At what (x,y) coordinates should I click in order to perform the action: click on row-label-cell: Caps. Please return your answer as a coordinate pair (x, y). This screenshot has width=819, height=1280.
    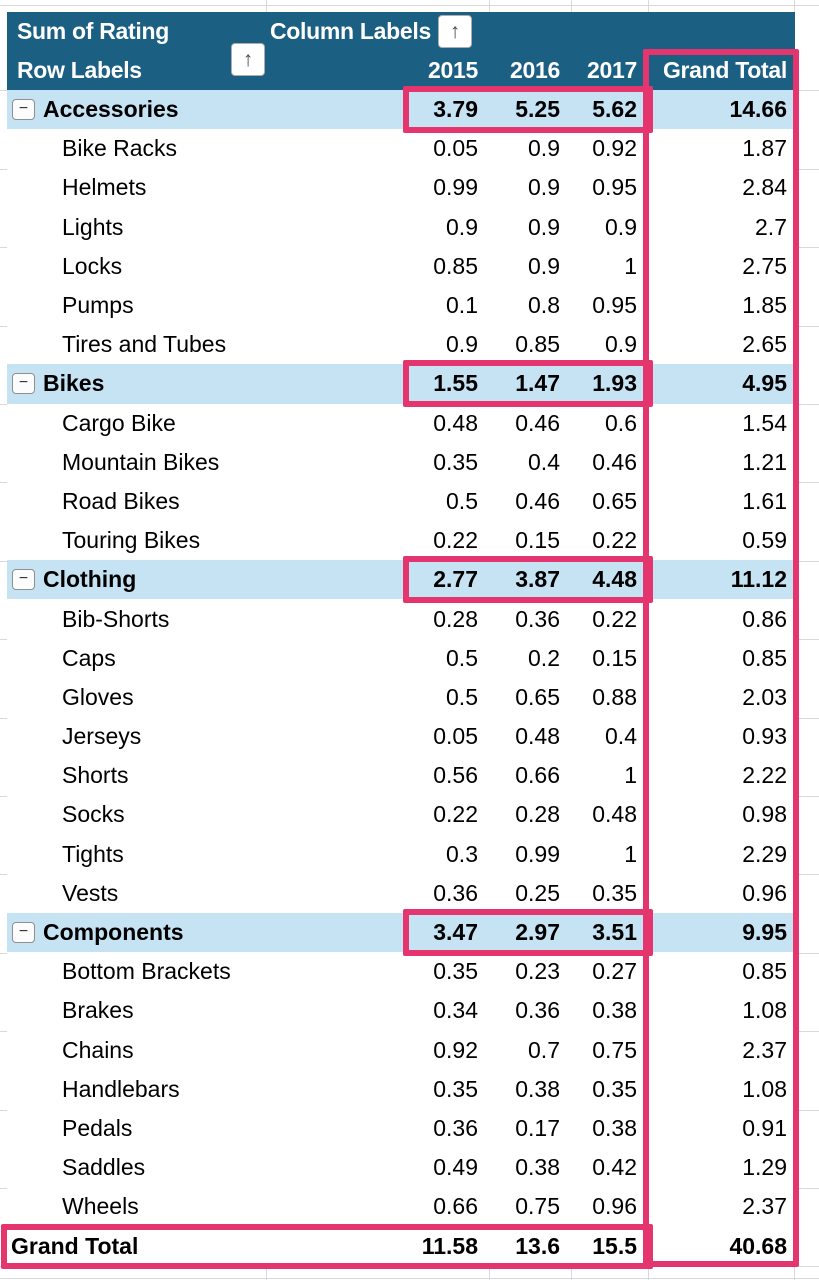
    Looking at the image, I should click on (137, 658).